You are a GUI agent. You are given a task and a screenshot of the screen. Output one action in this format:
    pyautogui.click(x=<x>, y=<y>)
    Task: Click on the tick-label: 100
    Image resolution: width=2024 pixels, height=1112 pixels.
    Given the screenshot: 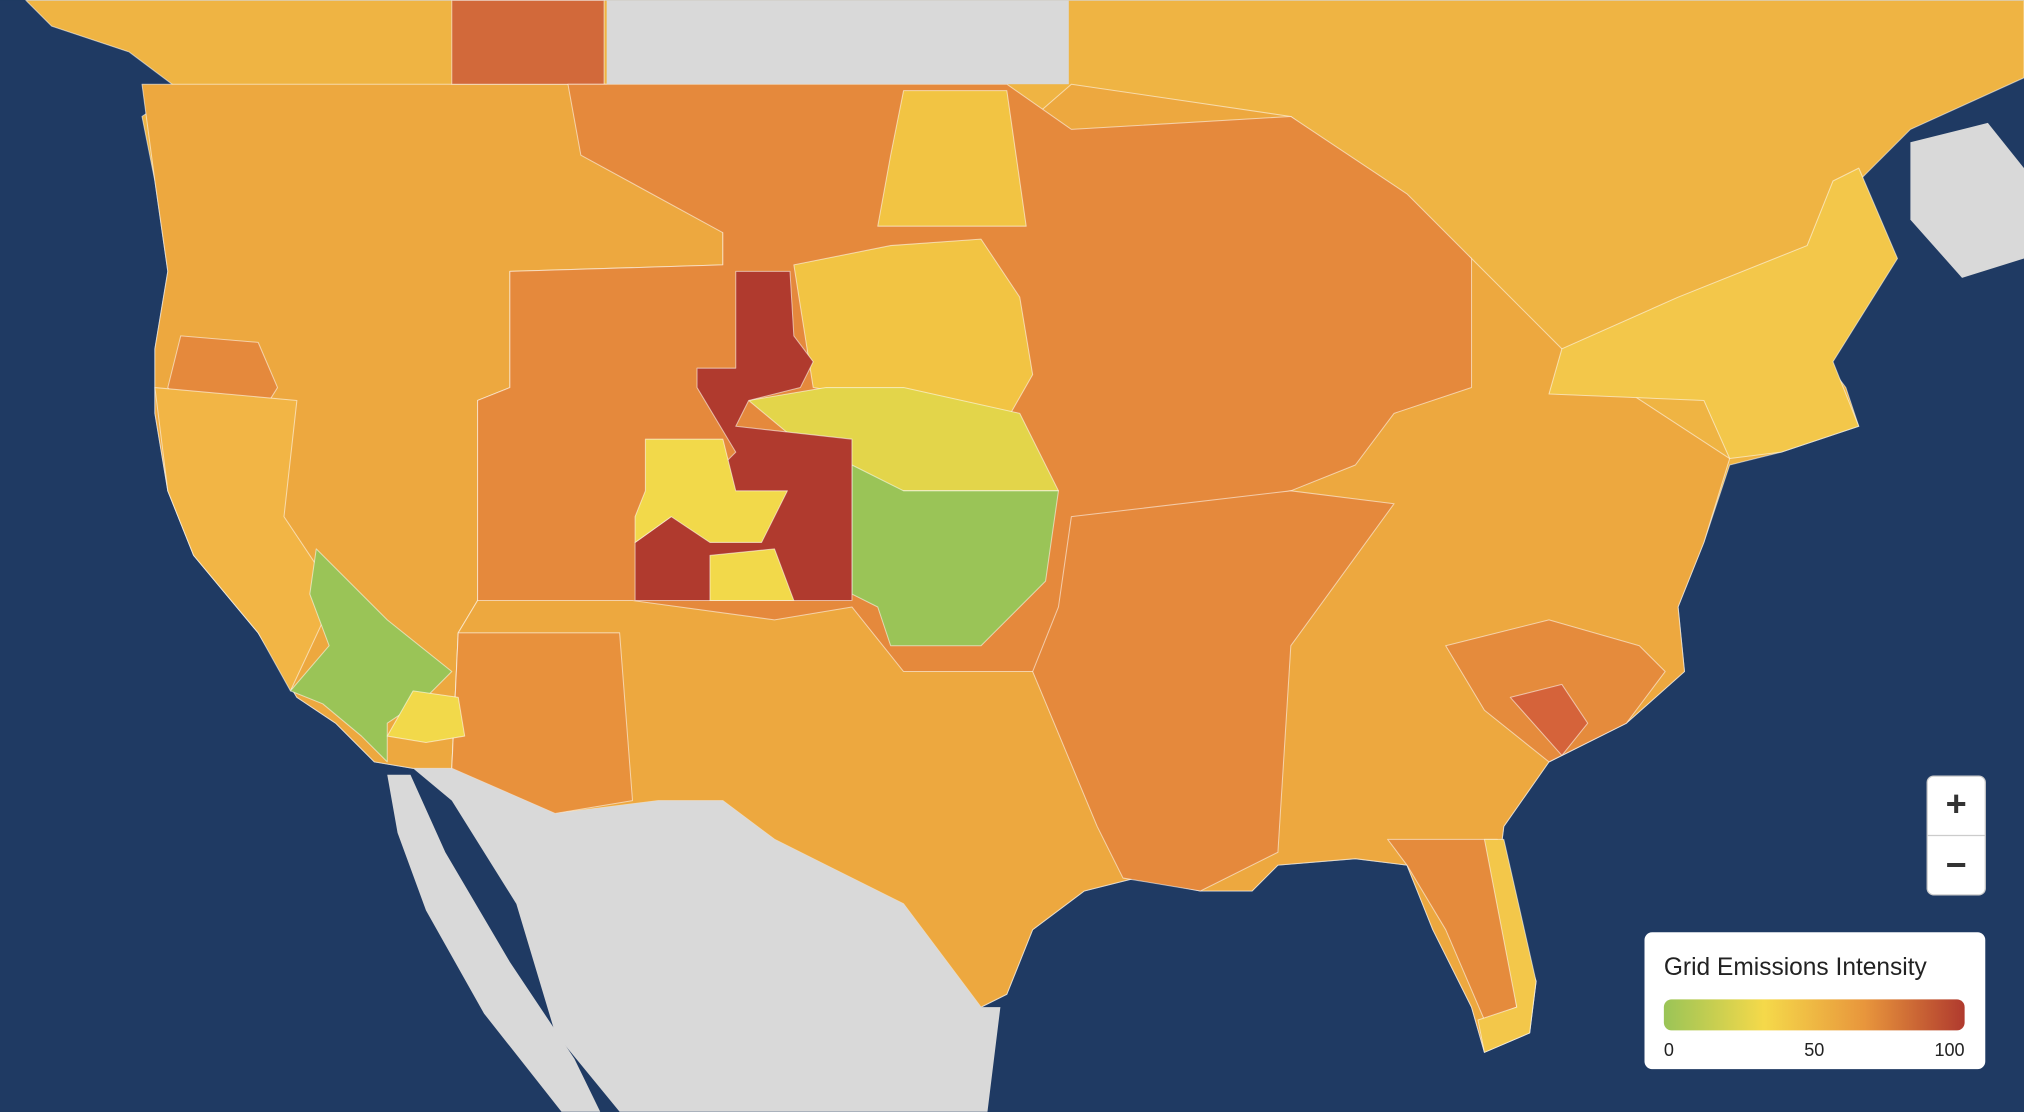 What is the action you would take?
    pyautogui.click(x=1949, y=1050)
    